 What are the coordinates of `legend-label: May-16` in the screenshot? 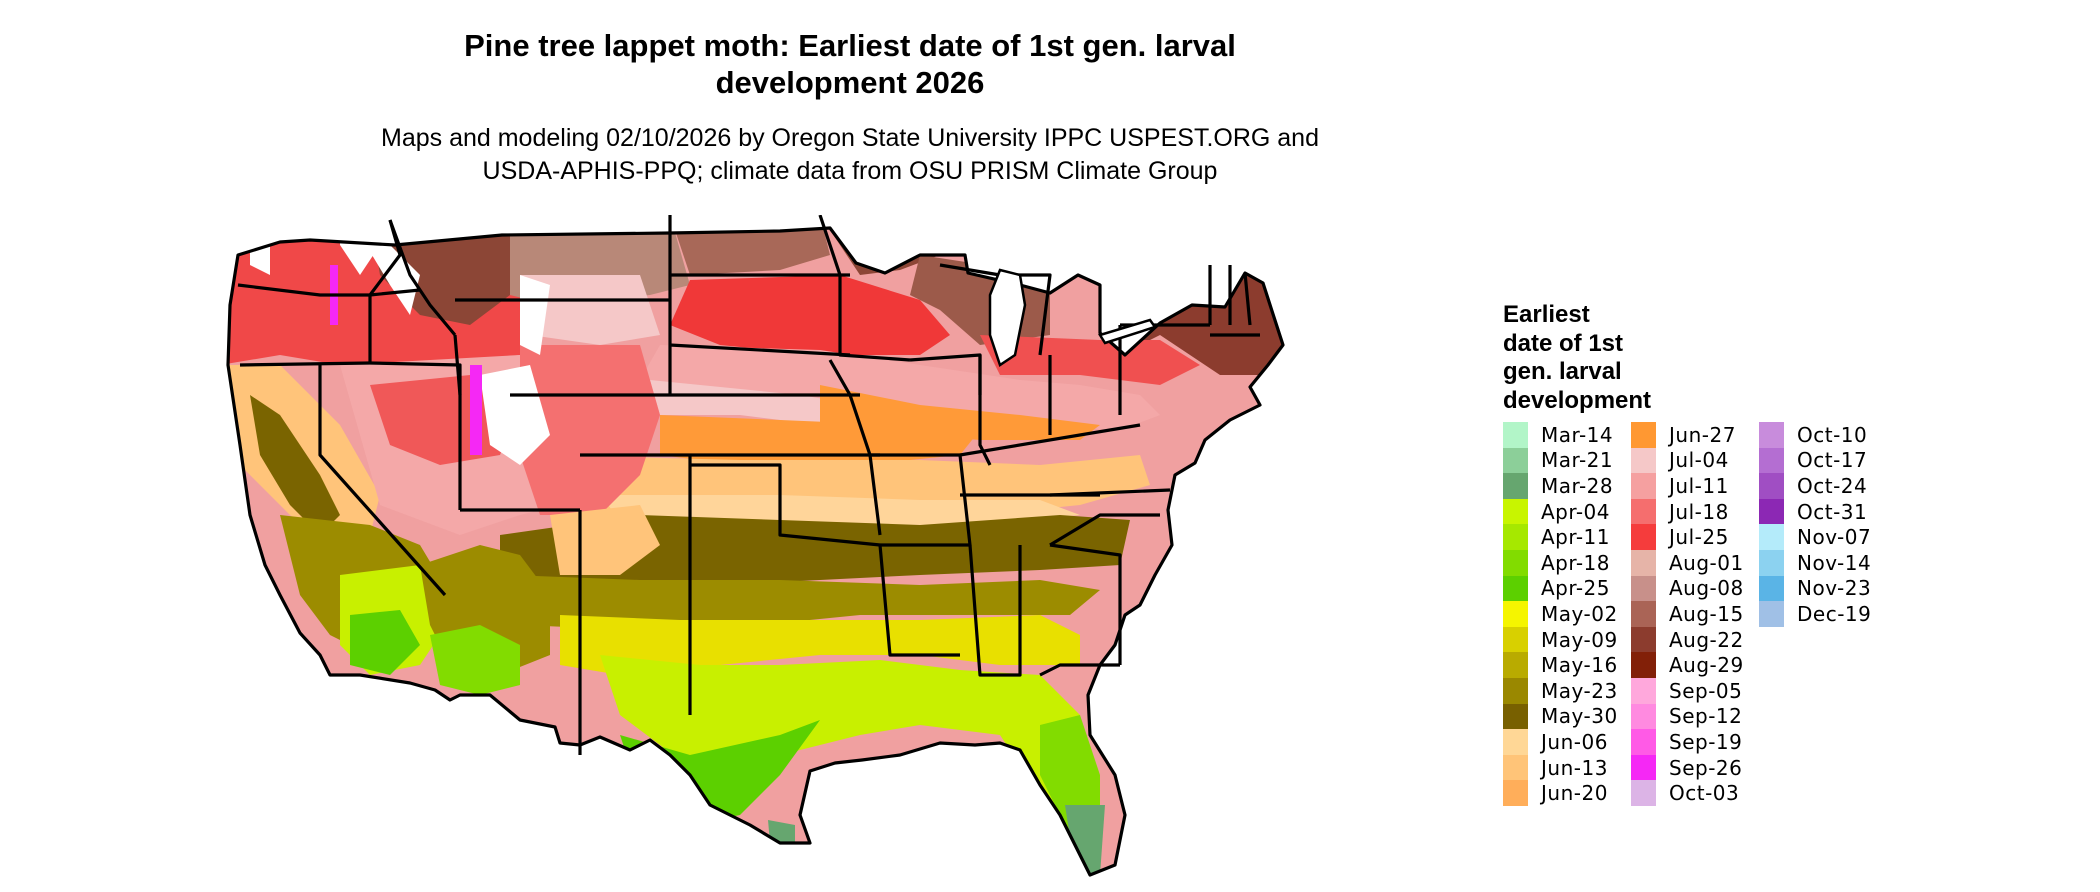 It's located at (1579, 665).